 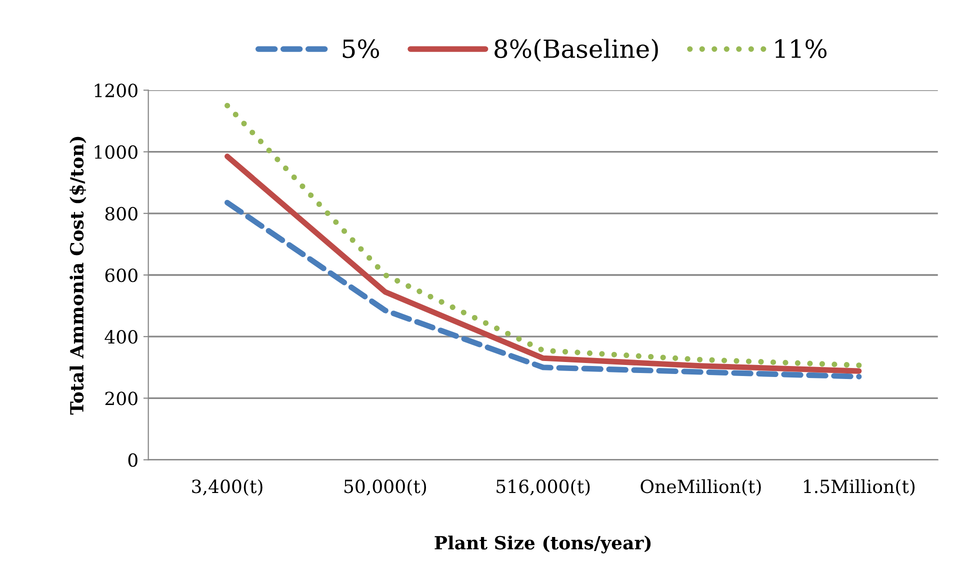 I want to click on y-tick-label: 1000, so click(x=116, y=152).